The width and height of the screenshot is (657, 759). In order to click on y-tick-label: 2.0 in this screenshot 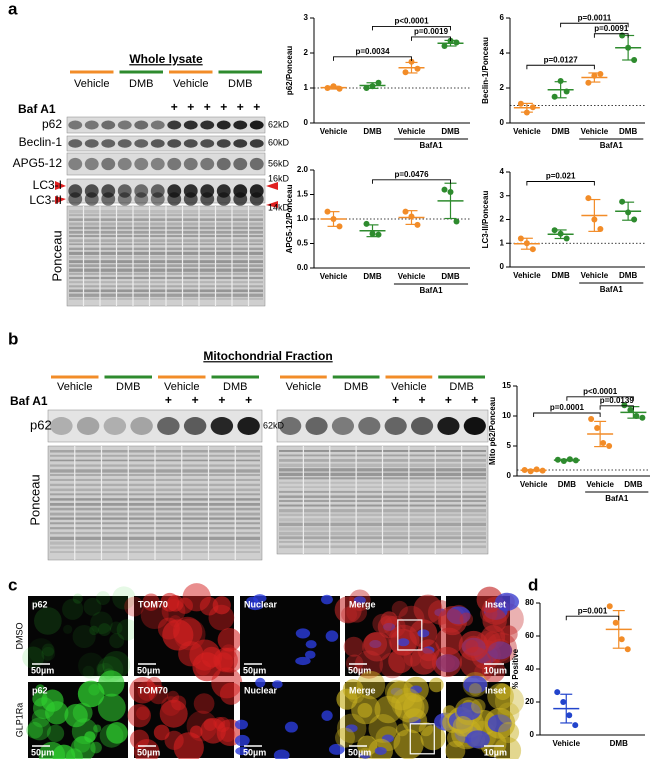, I will do `click(303, 169)`.